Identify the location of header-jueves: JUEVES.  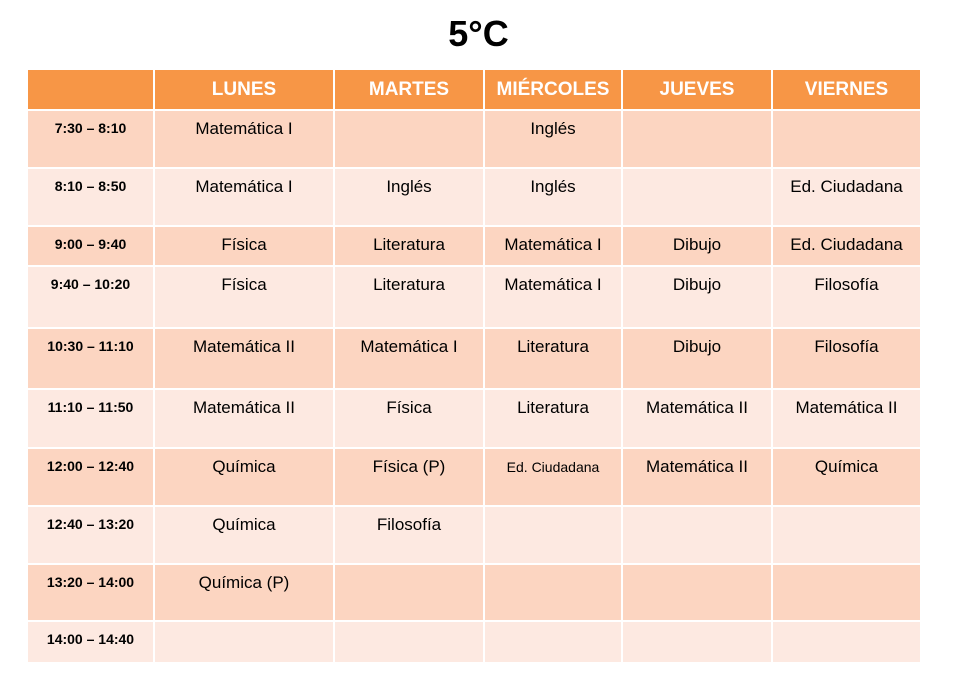
(697, 90).